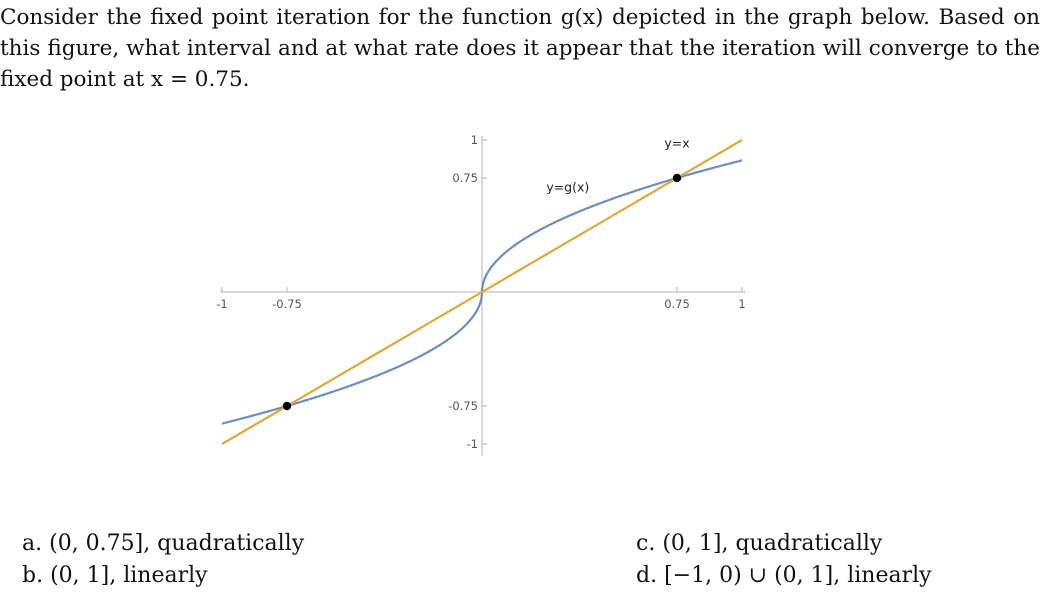  What do you see at coordinates (287, 304) in the screenshot?
I see `x-tick-label: -0.75` at bounding box center [287, 304].